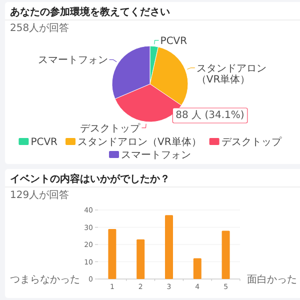 The image size is (300, 300). Describe the element at coordinates (272, 280) in the screenshot. I see `text: 面白かった` at that location.